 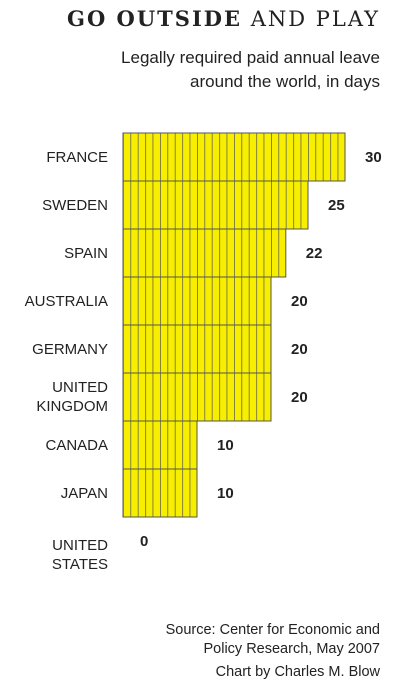 I want to click on value-label: 30, so click(x=373, y=157).